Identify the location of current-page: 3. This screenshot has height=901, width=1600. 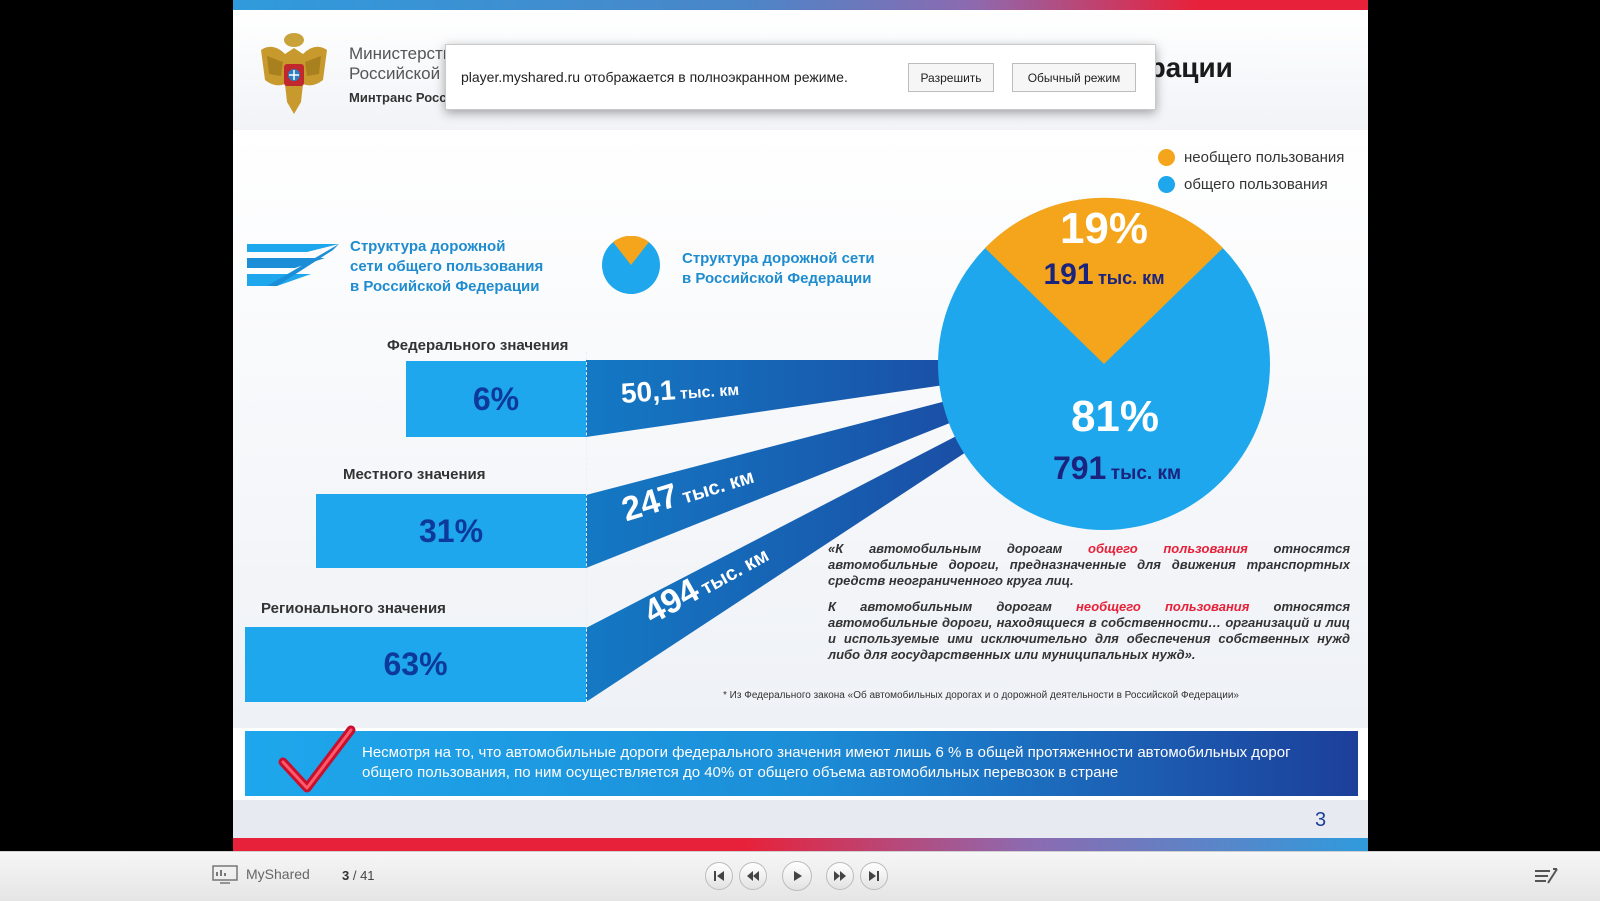
(346, 875).